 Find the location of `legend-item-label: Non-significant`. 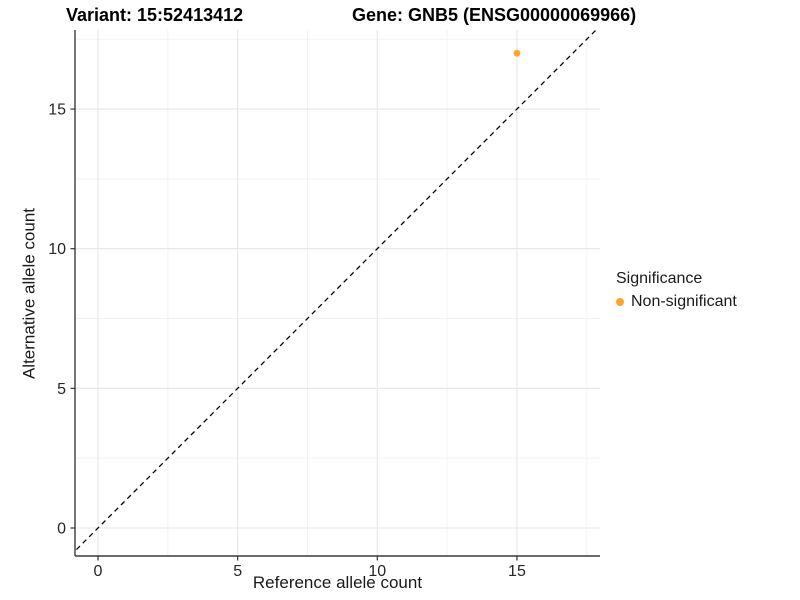

legend-item-label: Non-significant is located at coordinates (684, 301).